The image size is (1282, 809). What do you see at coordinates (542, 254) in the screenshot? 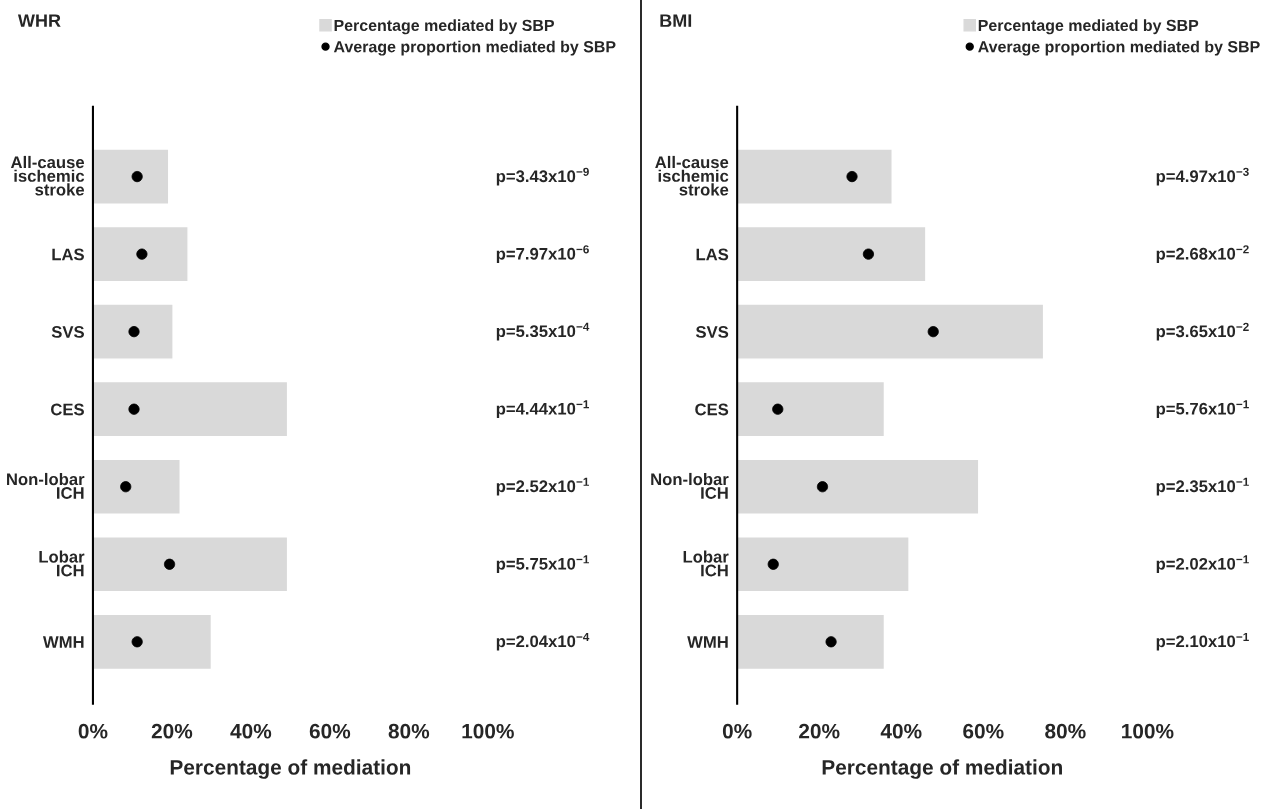
I see `text: p=7.97x10$^{−6}$` at bounding box center [542, 254].